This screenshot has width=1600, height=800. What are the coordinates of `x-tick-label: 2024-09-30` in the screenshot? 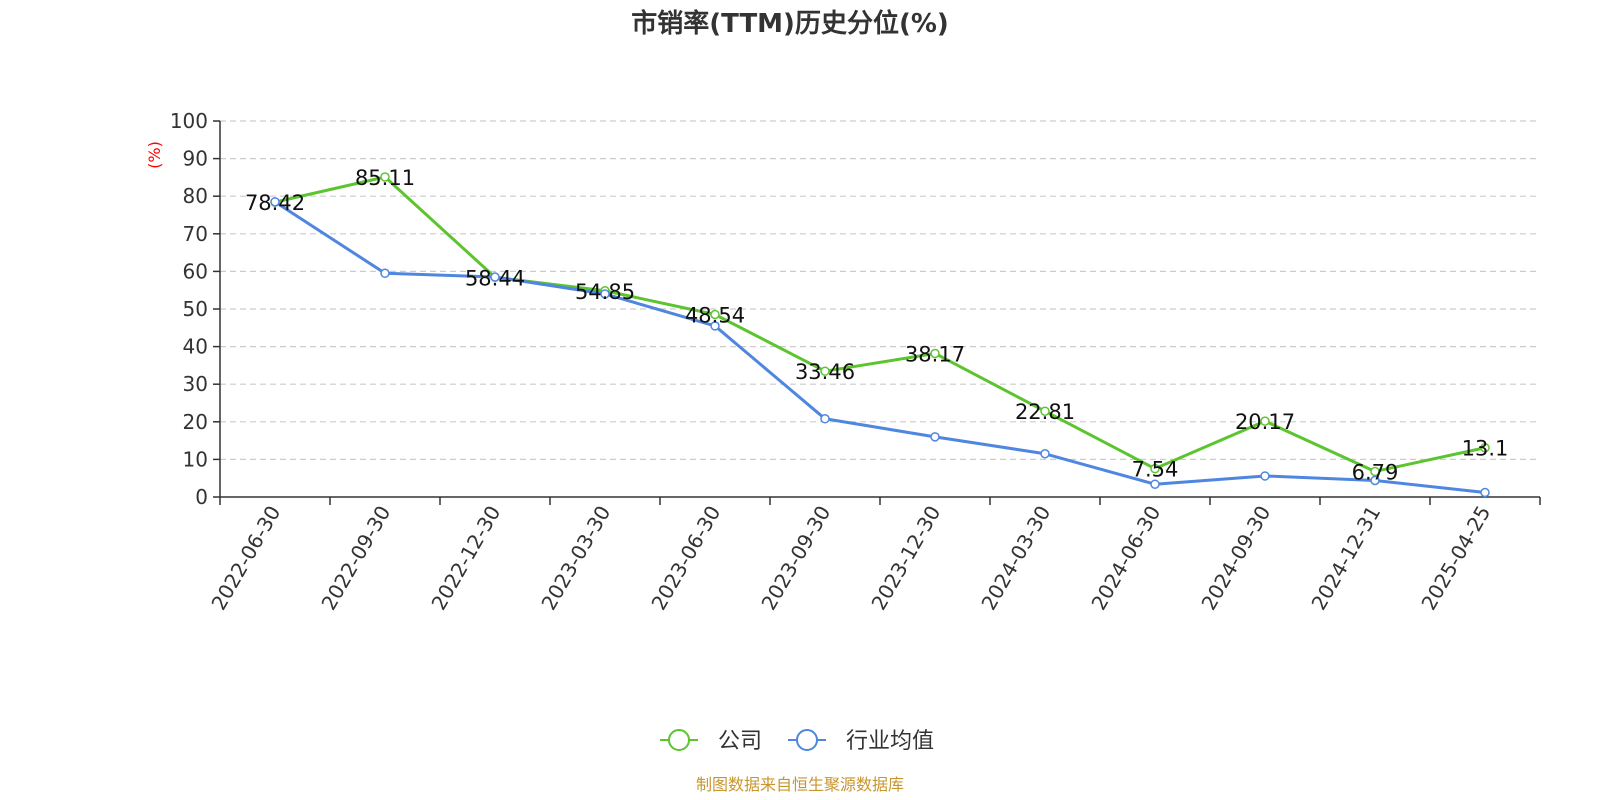 It's located at (1235, 558).